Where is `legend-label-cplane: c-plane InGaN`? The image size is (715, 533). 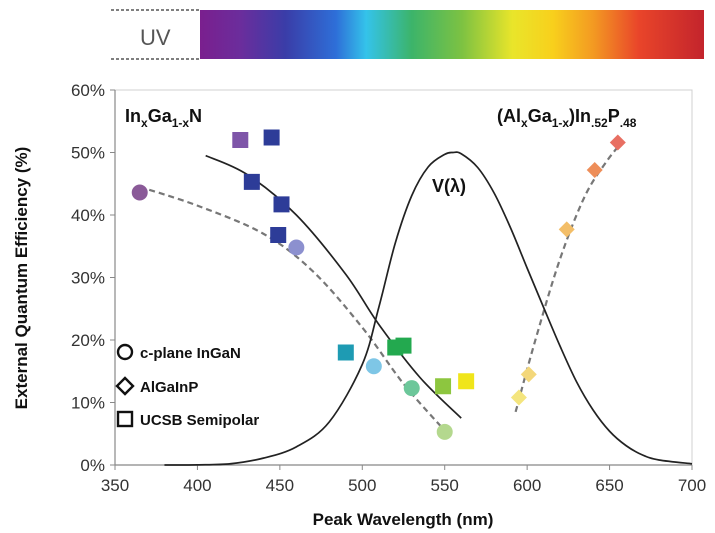
legend-label-cplane: c-plane InGaN is located at coordinates (190, 353).